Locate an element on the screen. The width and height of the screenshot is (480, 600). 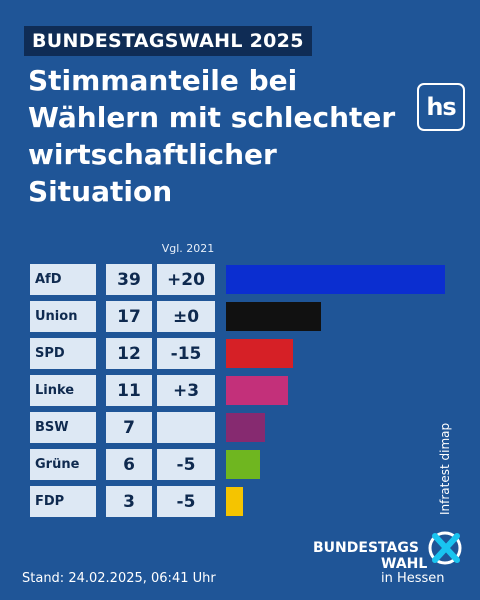
topic-label: BUNDESTAGSWAHL 2025 is located at coordinates (168, 41).